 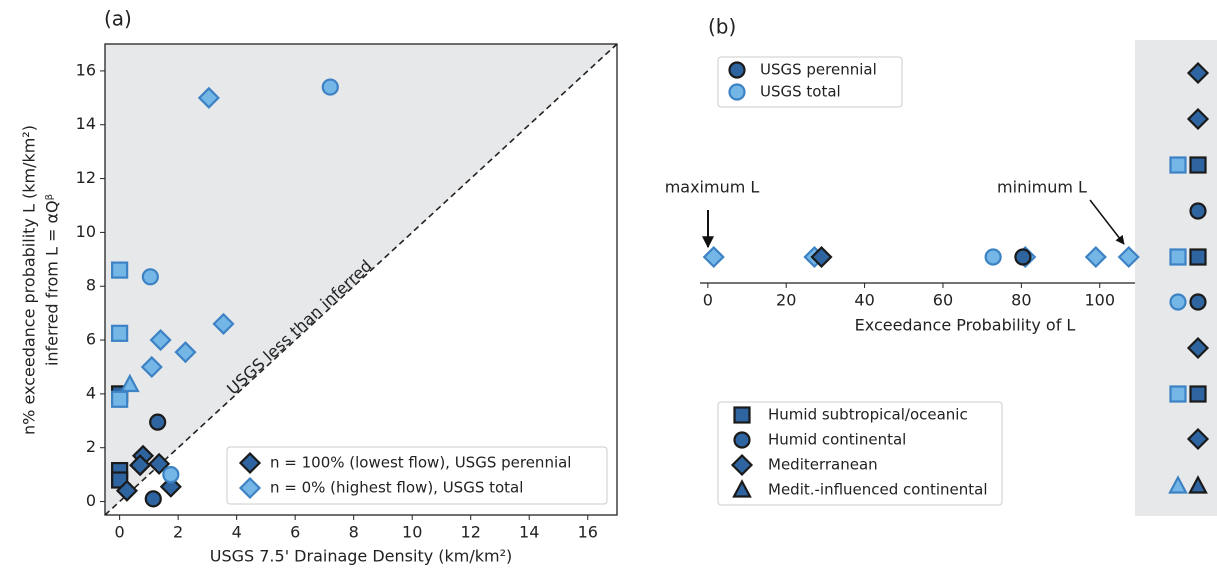 I want to click on legend-label: Medit.-influenced continental, so click(x=878, y=490).